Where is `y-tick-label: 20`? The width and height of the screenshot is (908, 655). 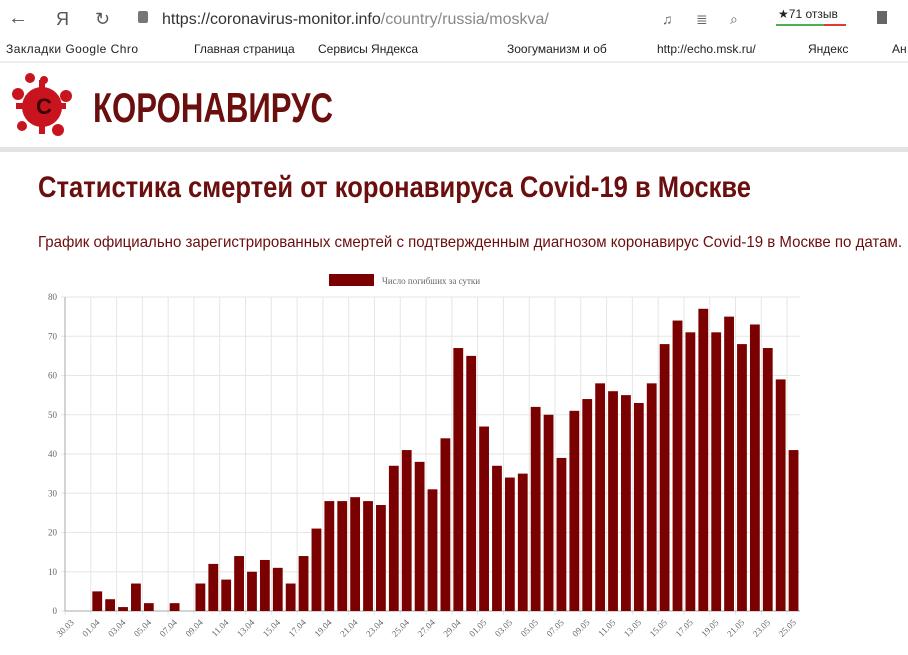
y-tick-label: 20 is located at coordinates (53, 533).